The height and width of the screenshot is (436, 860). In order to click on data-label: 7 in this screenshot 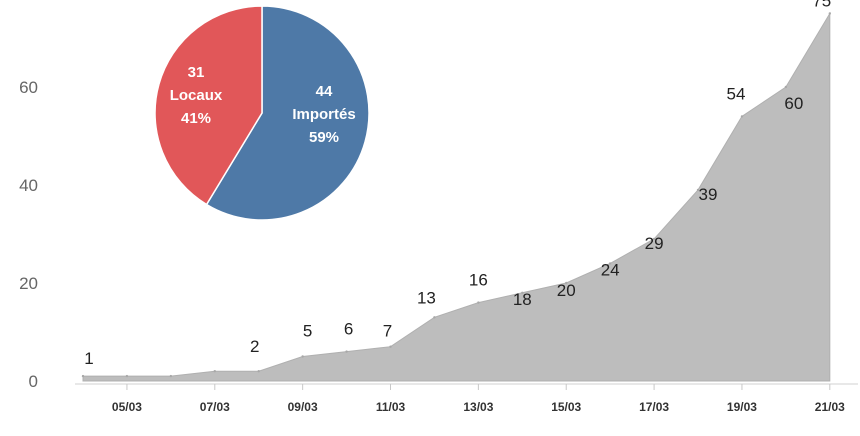, I will do `click(387, 331)`.